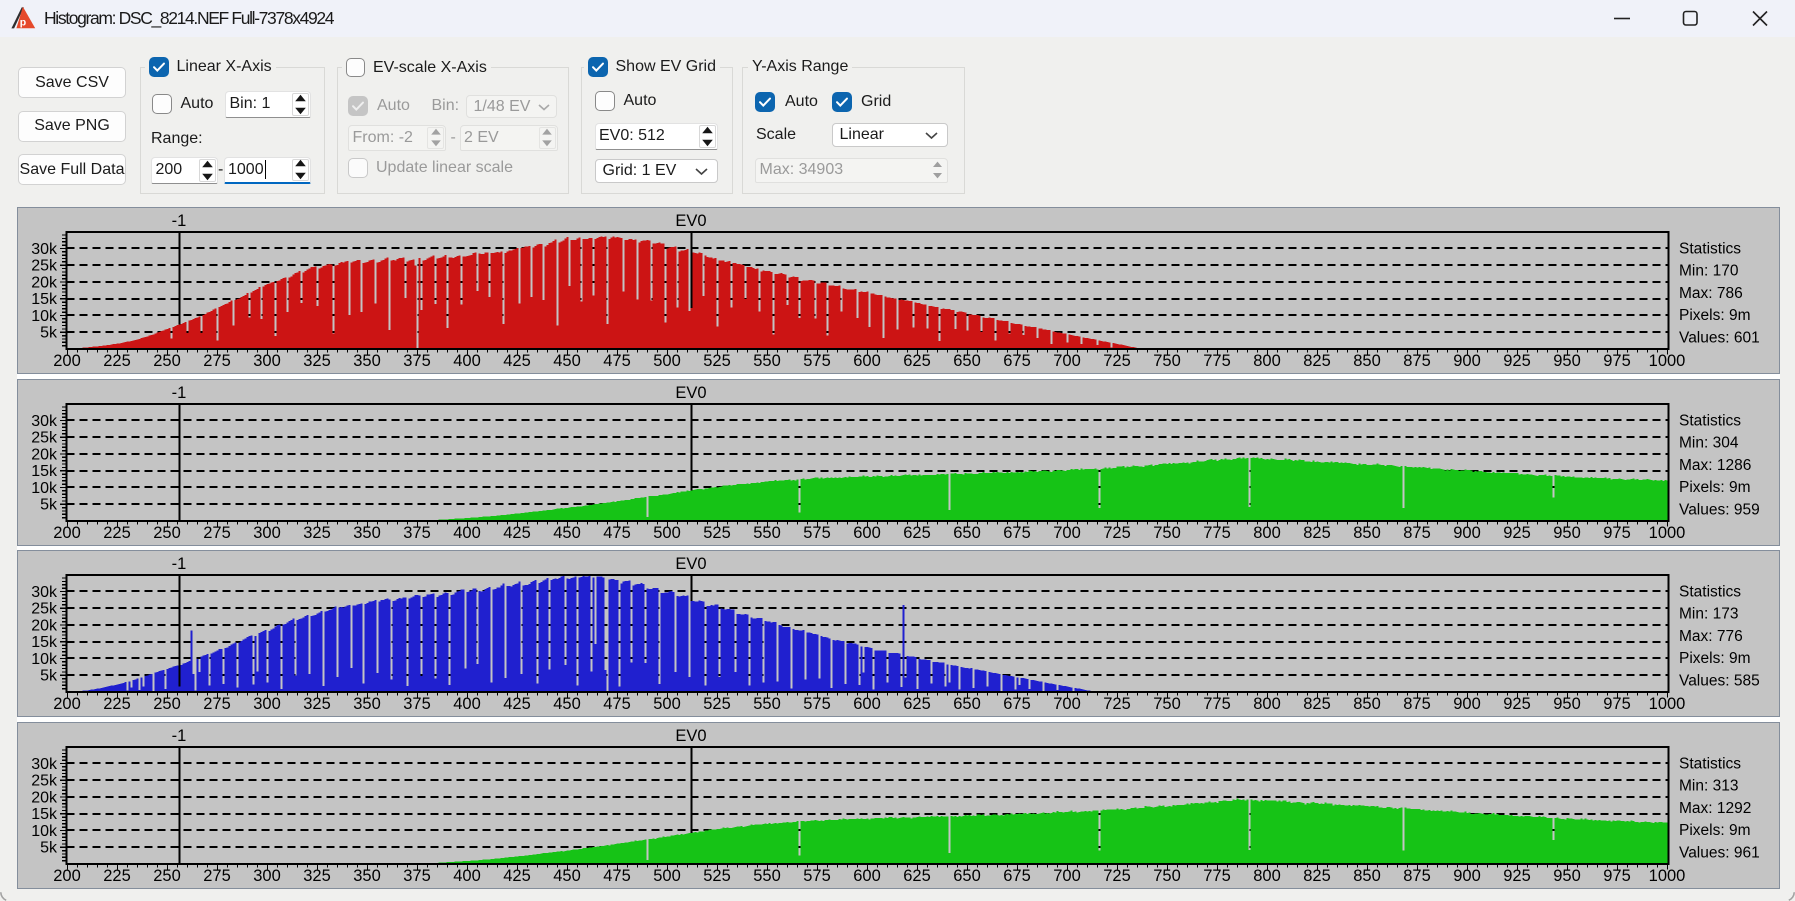 The image size is (1795, 901). Describe the element at coordinates (867, 533) in the screenshot. I see `svg-text: 600` at that location.